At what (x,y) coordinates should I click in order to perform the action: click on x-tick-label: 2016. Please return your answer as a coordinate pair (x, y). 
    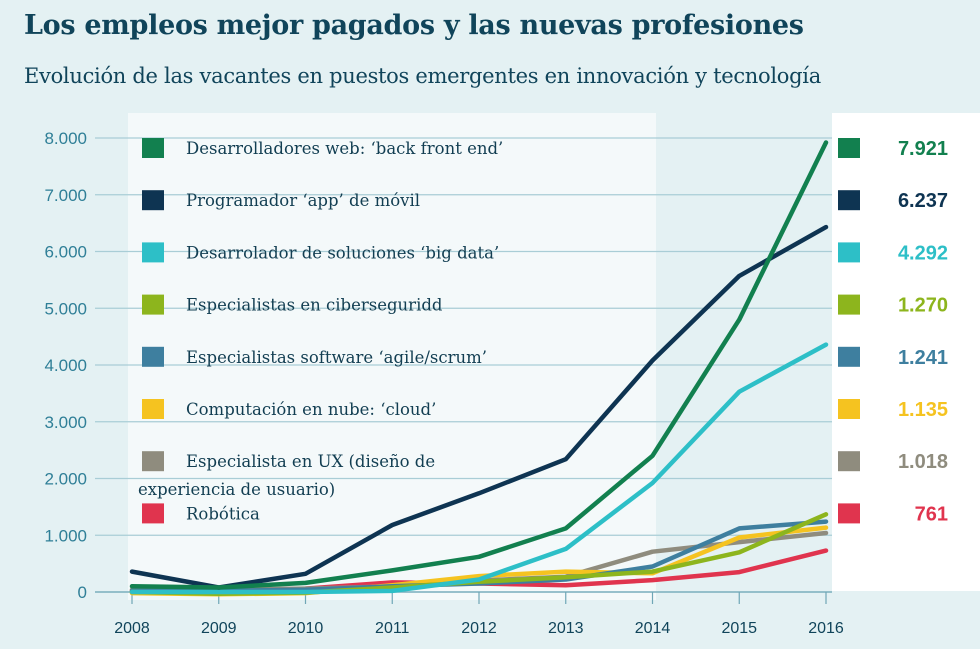
    Looking at the image, I should click on (826, 628).